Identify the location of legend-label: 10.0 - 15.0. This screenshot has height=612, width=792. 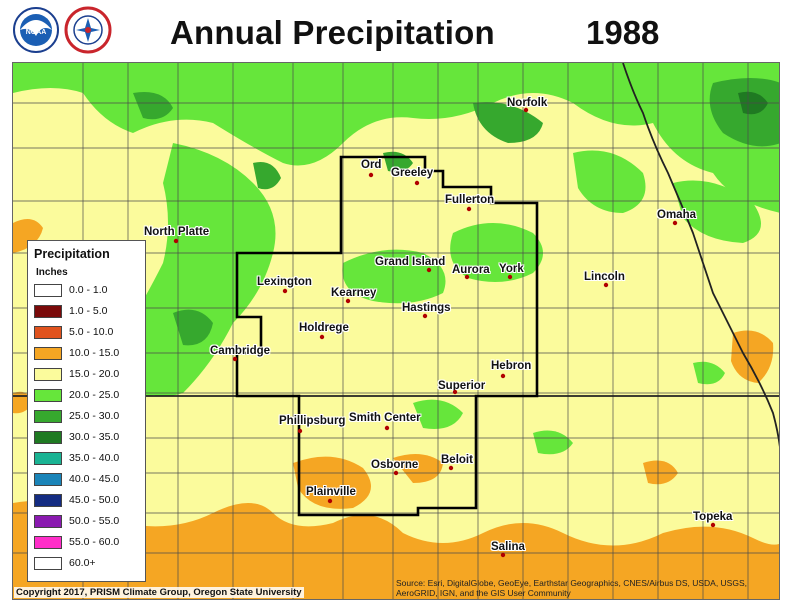
(94, 353).